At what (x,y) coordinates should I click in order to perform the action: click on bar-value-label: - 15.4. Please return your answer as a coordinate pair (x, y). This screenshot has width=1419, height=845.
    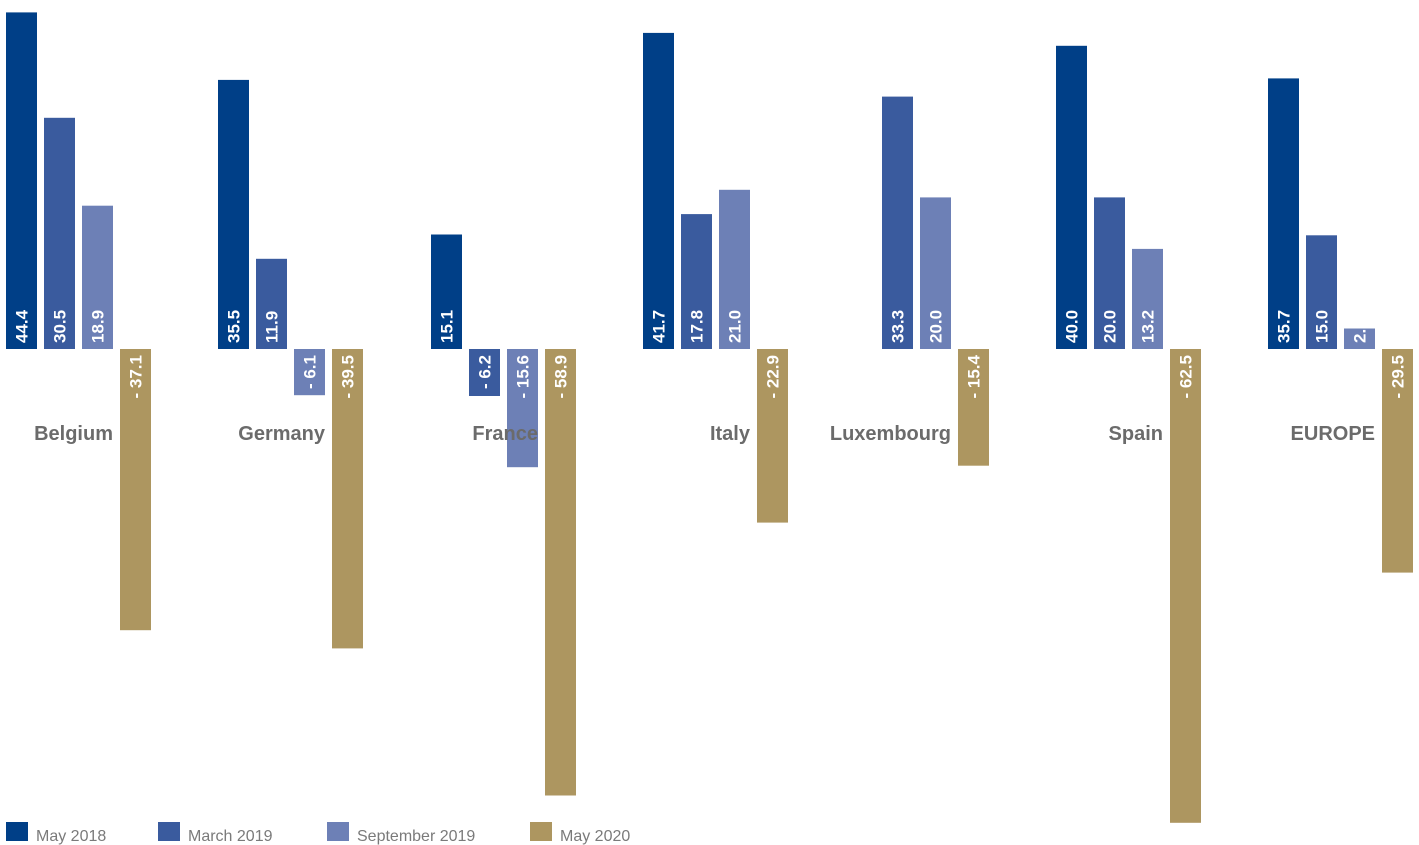
    Looking at the image, I should click on (974, 376).